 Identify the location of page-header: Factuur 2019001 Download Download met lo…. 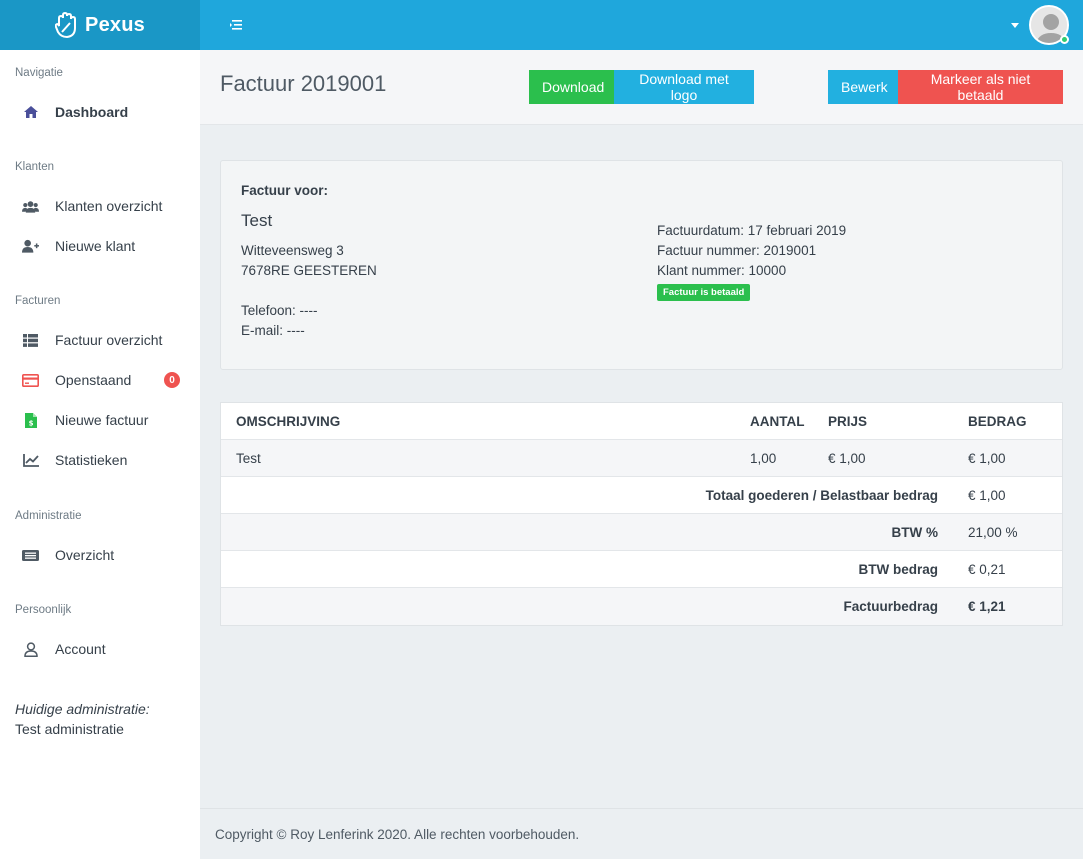
(641, 87).